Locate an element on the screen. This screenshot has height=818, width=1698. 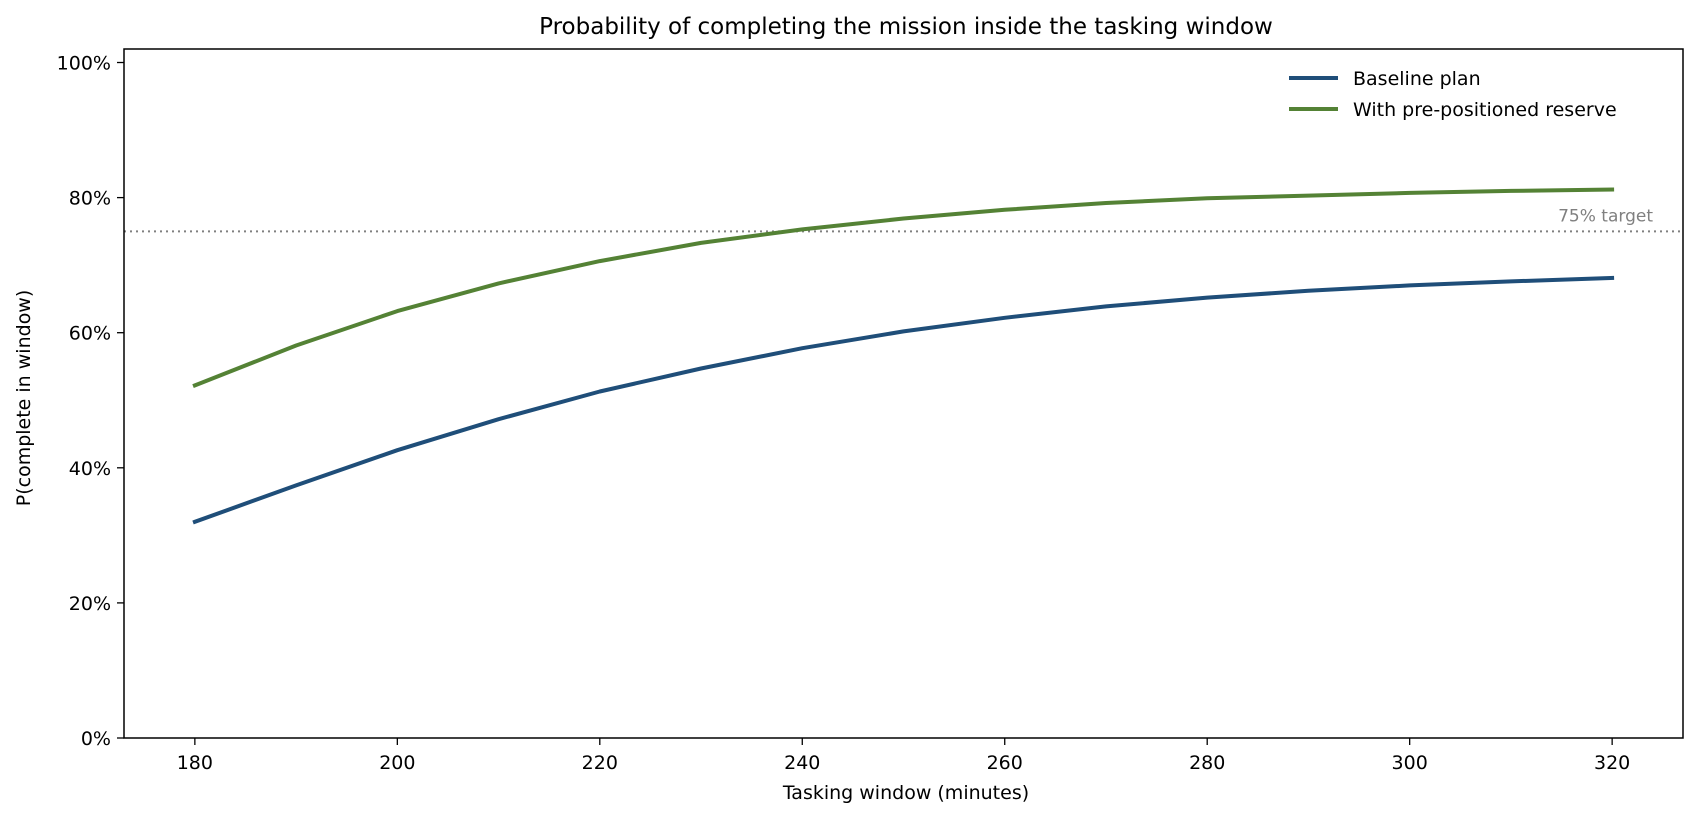
x-axis-title: Tasking window (minutes) is located at coordinates (905, 793).